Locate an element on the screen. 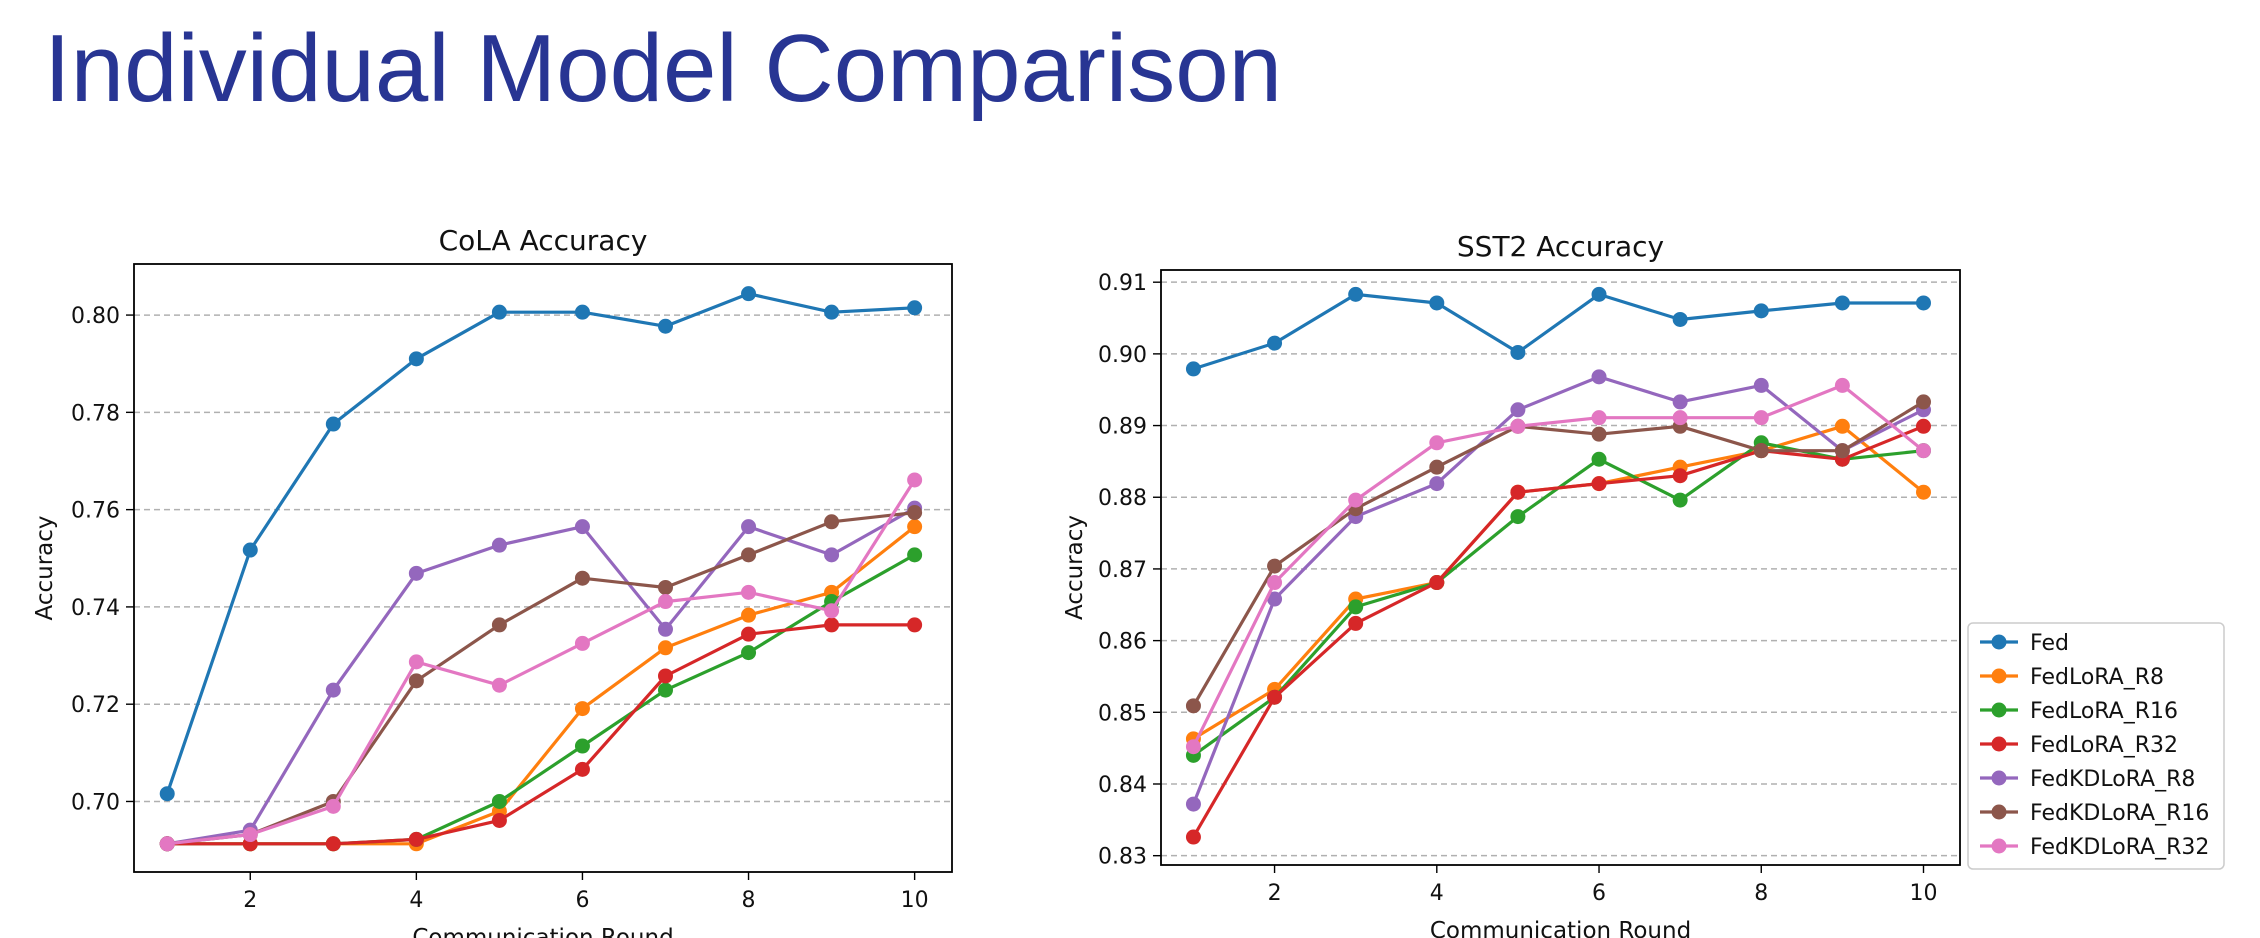 This screenshot has height=938, width=2260. cola-accuracy-x-axis-label: Communication Round is located at coordinates (542, 931).